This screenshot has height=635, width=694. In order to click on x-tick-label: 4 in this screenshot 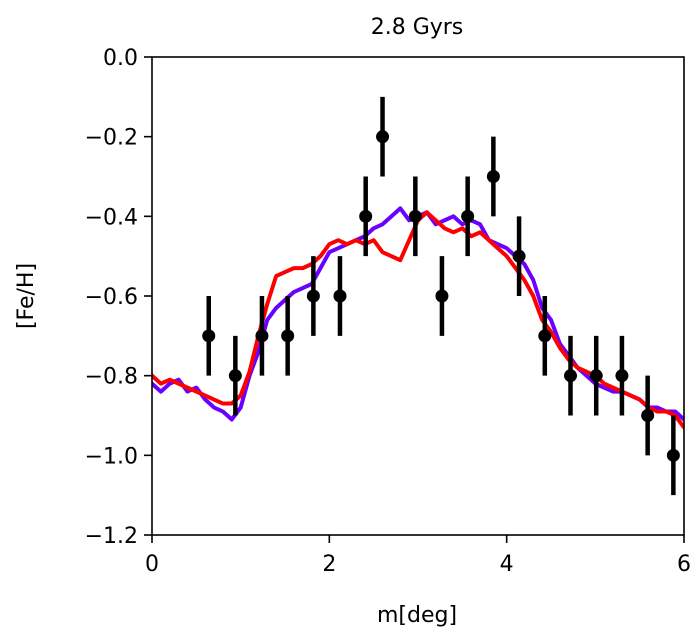, I will do `click(507, 564)`.